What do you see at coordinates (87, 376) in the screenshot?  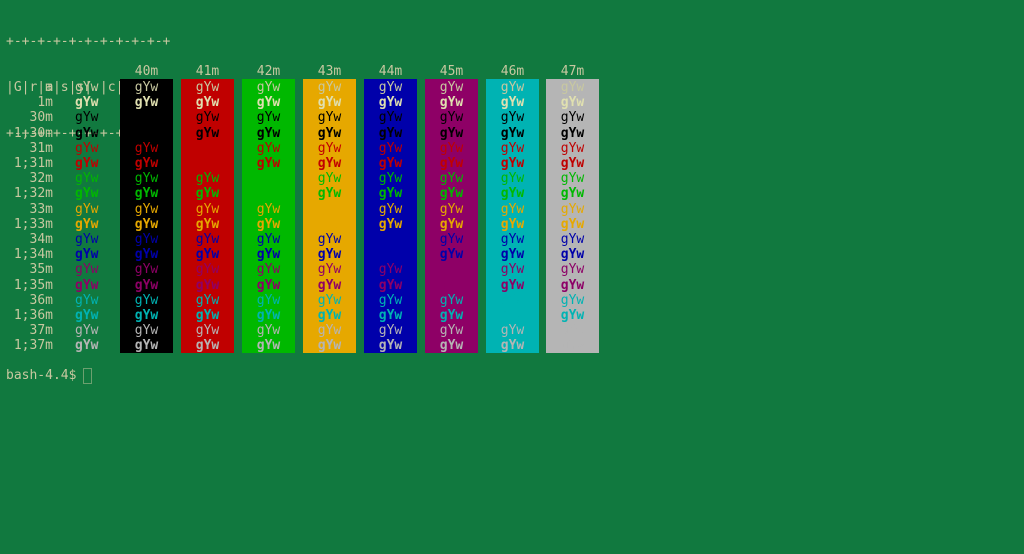 I see `text-cursor` at bounding box center [87, 376].